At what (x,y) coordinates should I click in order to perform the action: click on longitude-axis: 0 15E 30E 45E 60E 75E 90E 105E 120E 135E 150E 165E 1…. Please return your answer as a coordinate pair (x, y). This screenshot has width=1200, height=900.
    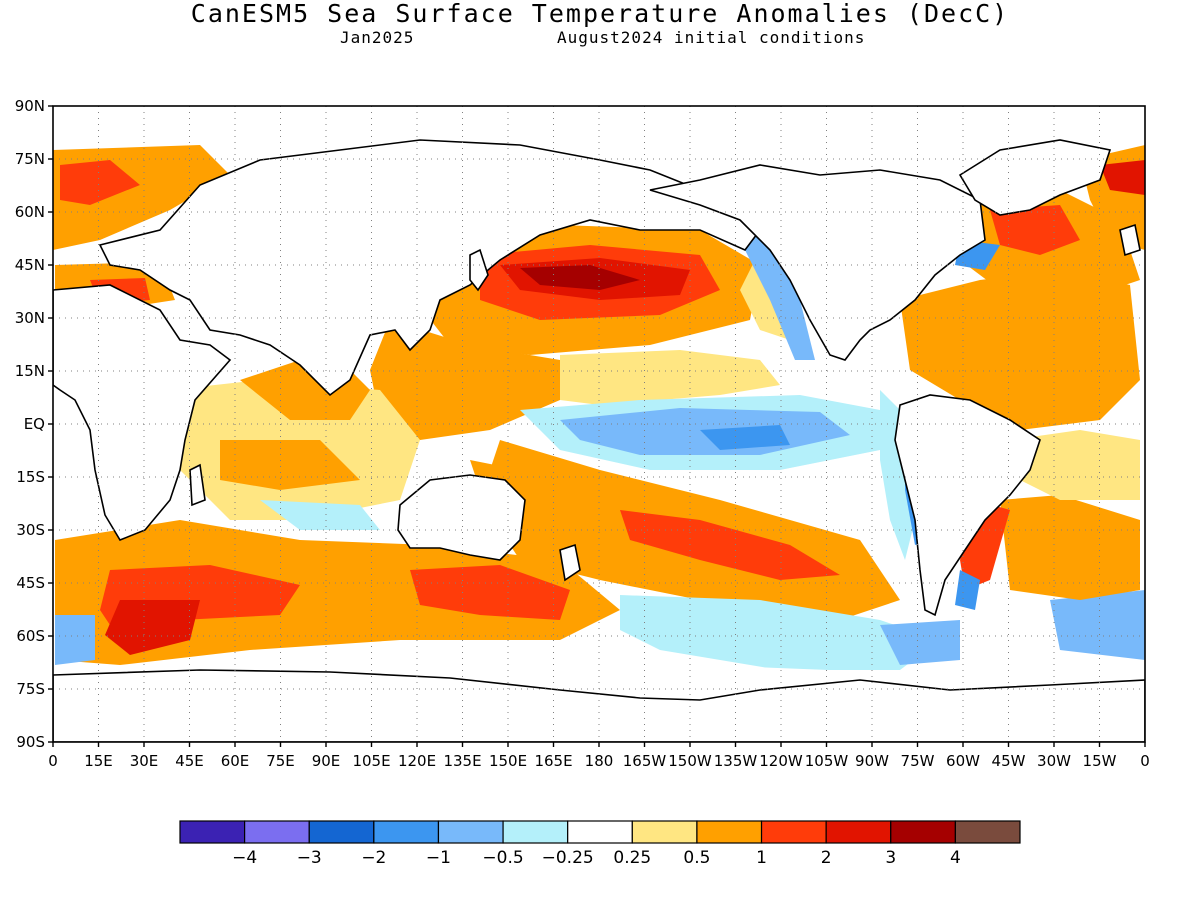
    Looking at the image, I should click on (599, 756).